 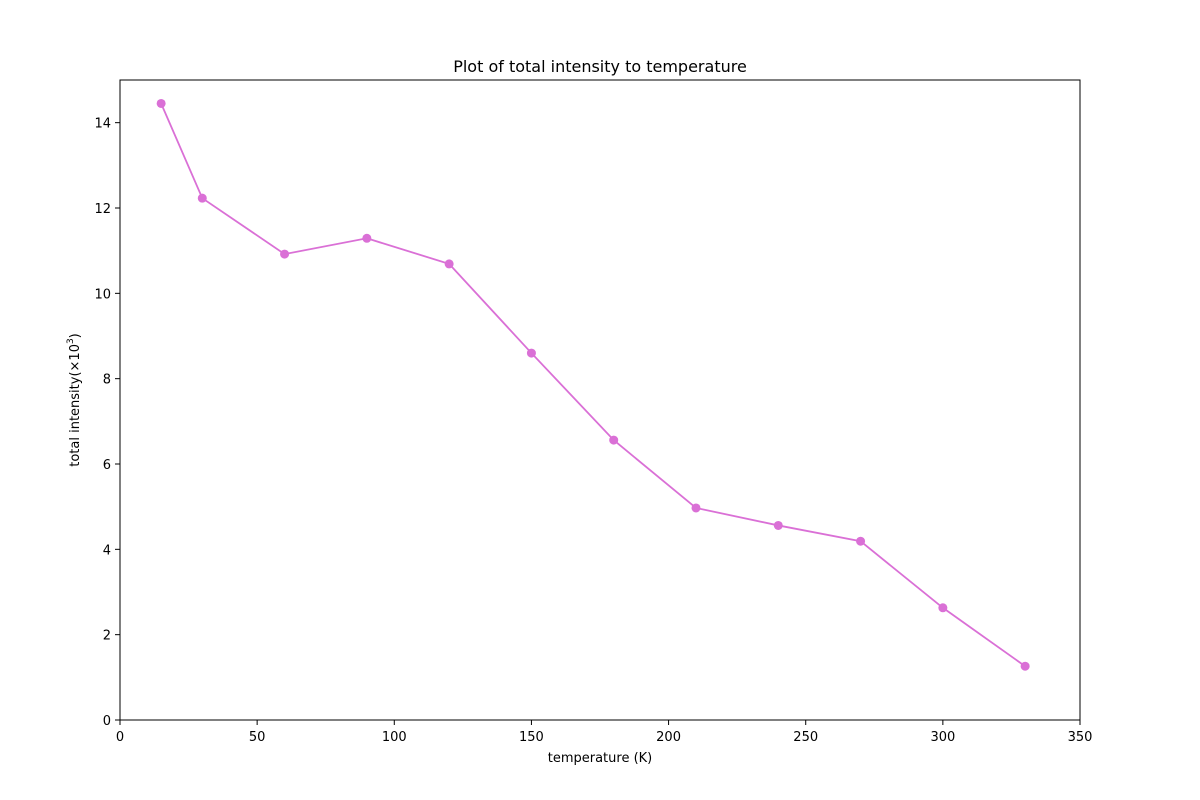 I want to click on x-tick-label: 100, so click(x=394, y=737).